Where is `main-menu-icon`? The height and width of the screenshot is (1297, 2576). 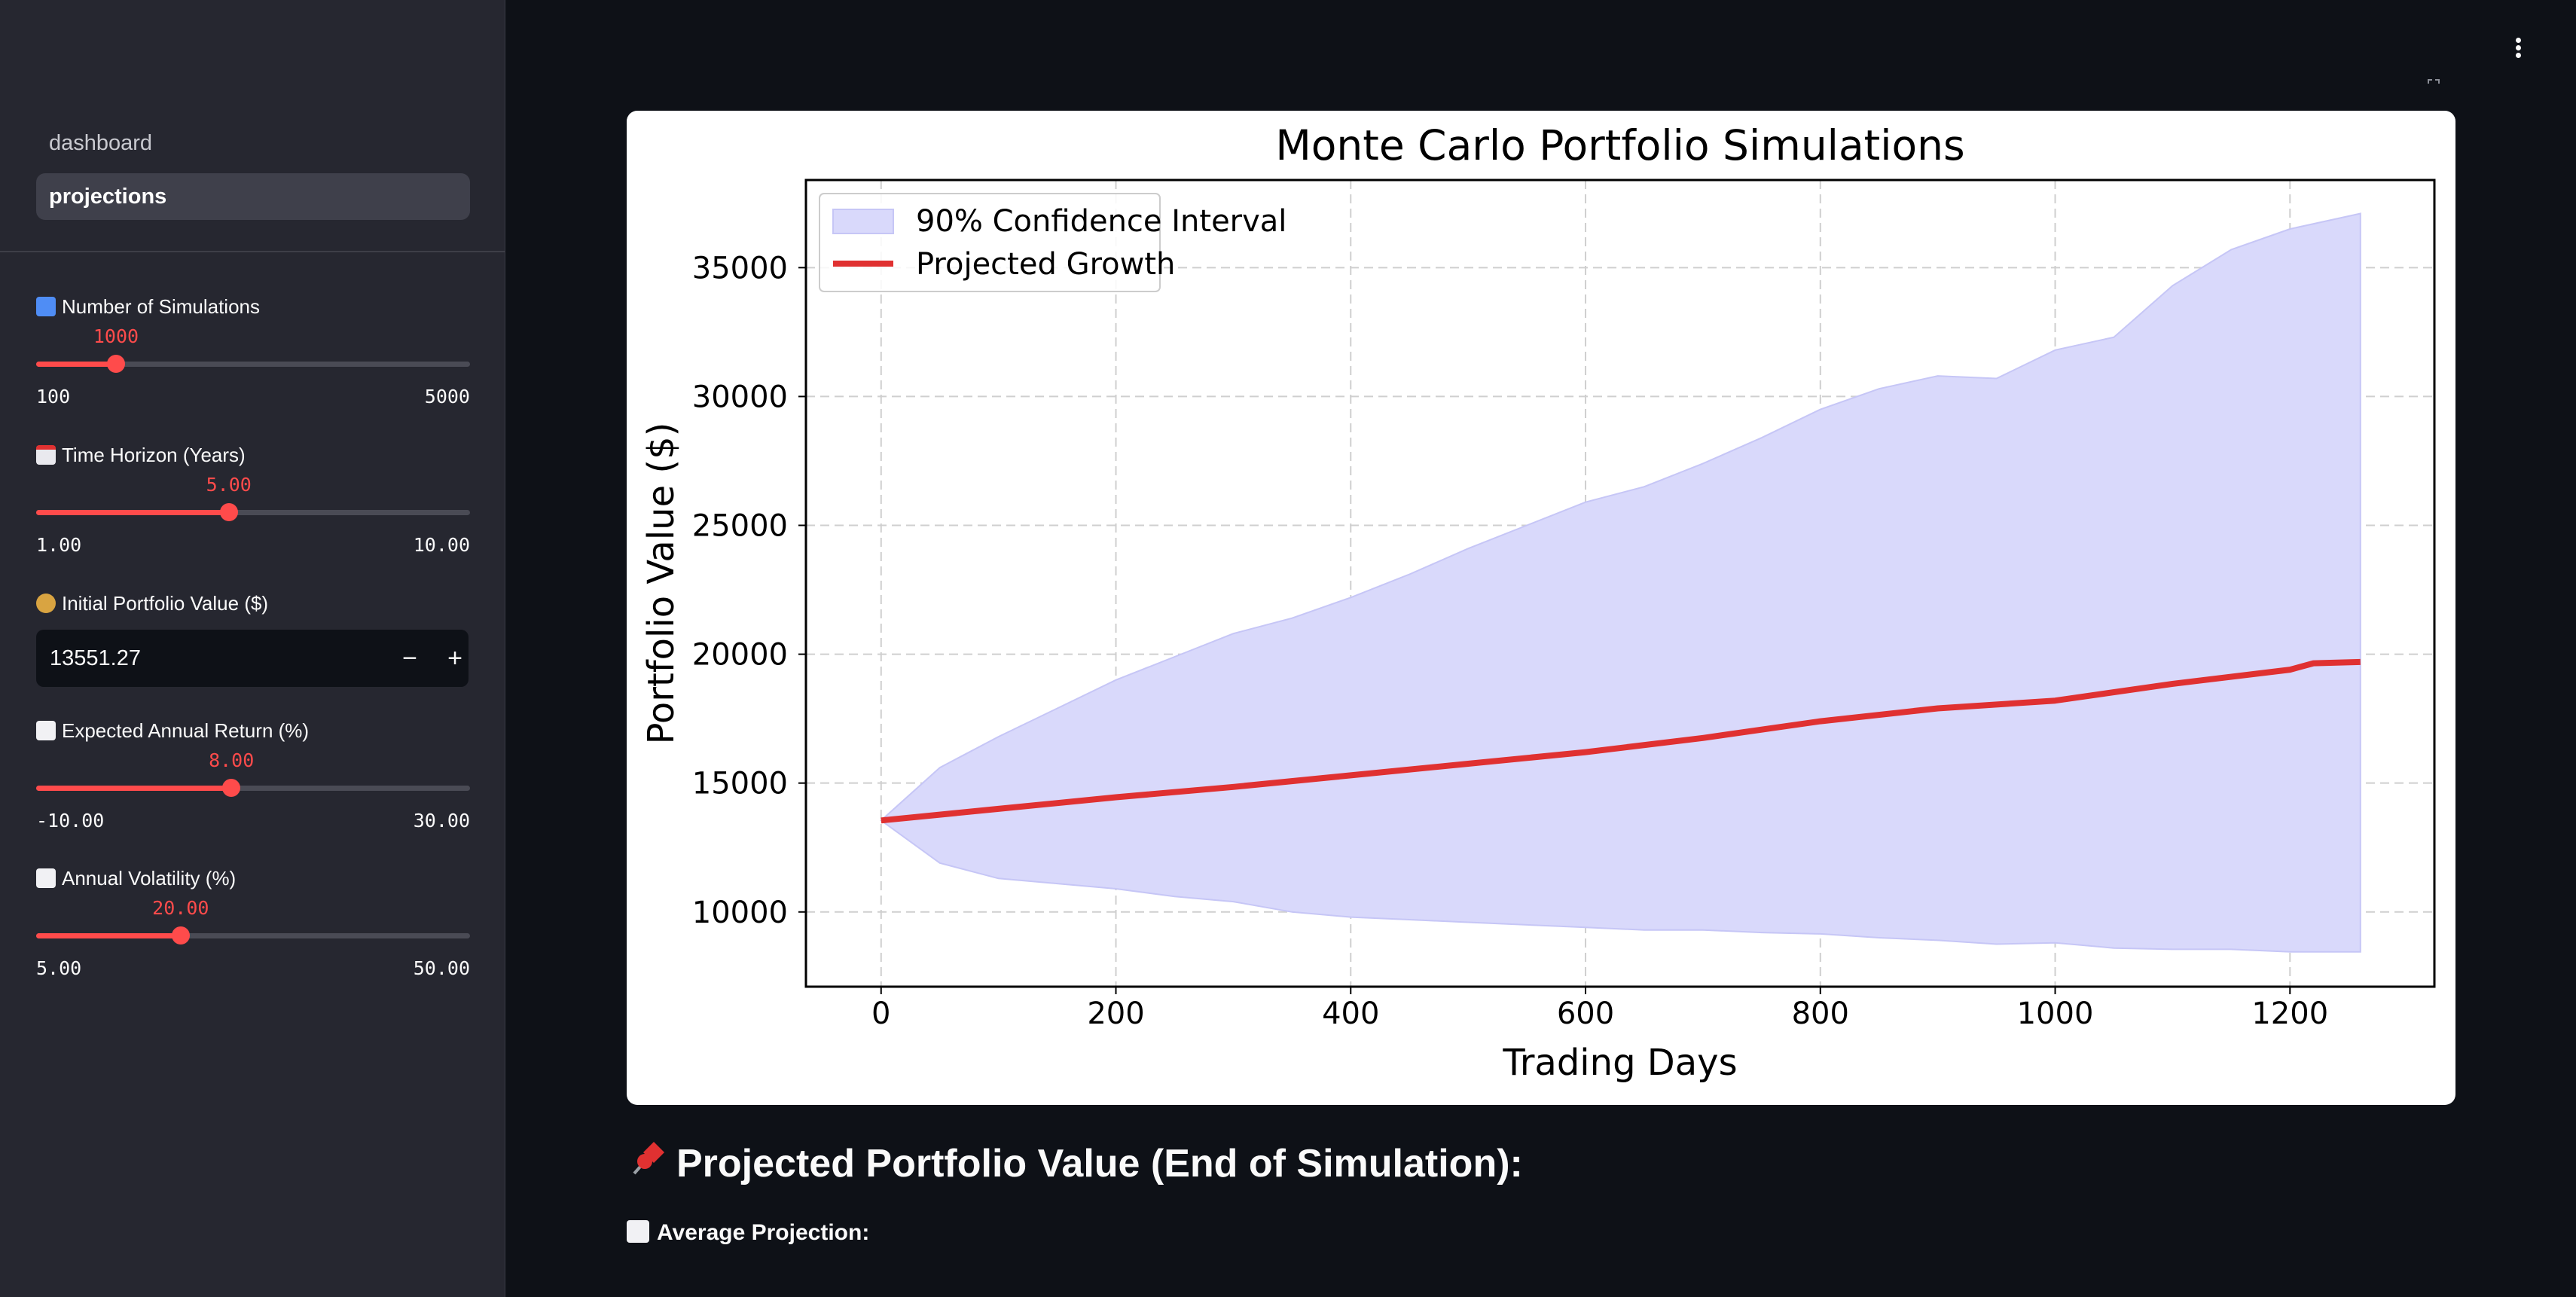 main-menu-icon is located at coordinates (2518, 48).